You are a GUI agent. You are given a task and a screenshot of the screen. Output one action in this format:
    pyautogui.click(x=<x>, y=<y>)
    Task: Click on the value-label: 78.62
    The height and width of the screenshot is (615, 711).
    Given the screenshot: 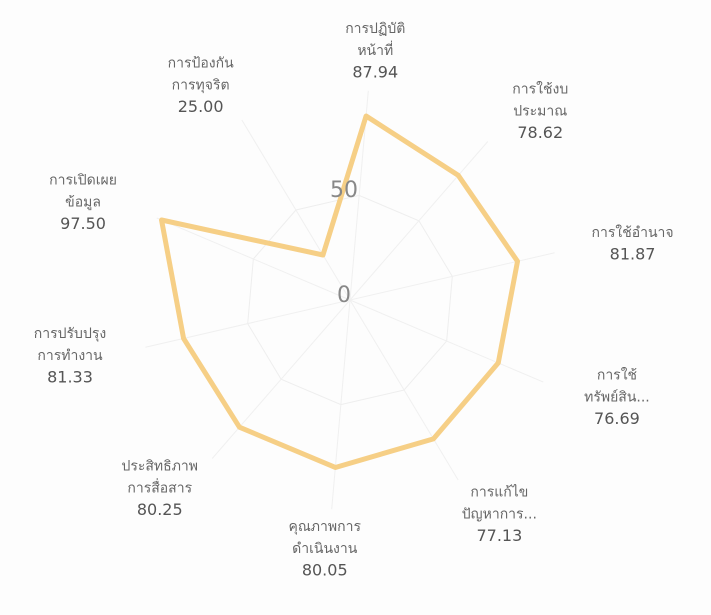 What is the action you would take?
    pyautogui.click(x=540, y=132)
    